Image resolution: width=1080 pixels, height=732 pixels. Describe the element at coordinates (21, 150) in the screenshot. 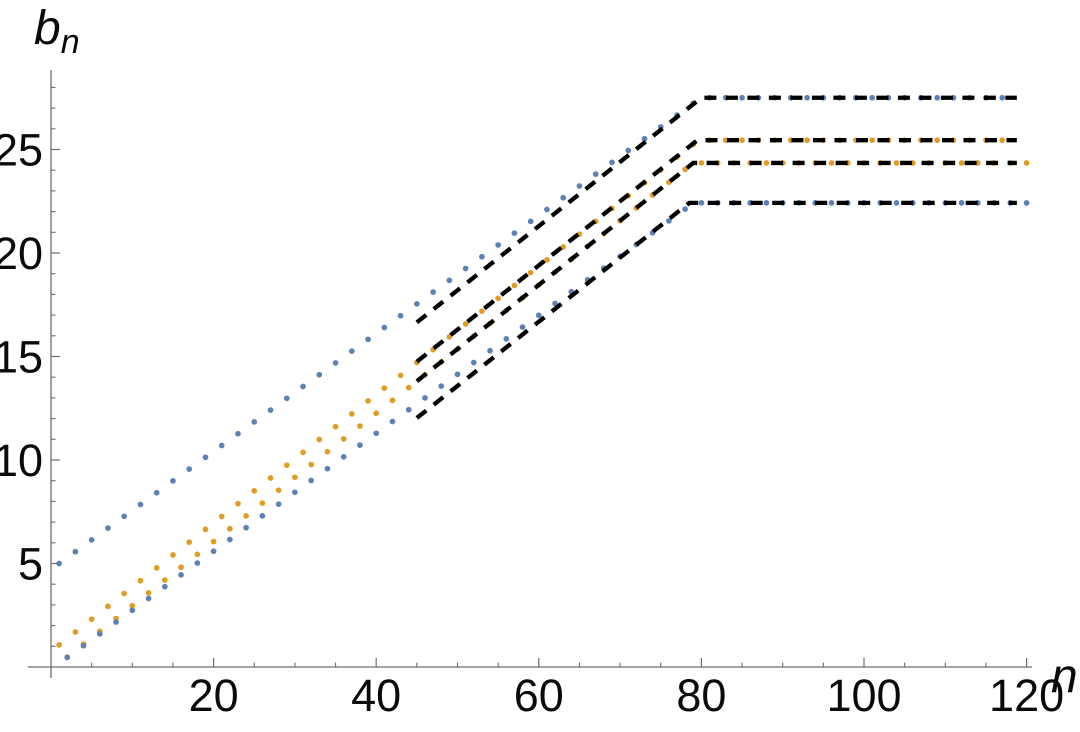

I see `y-tick-label: 25` at that location.